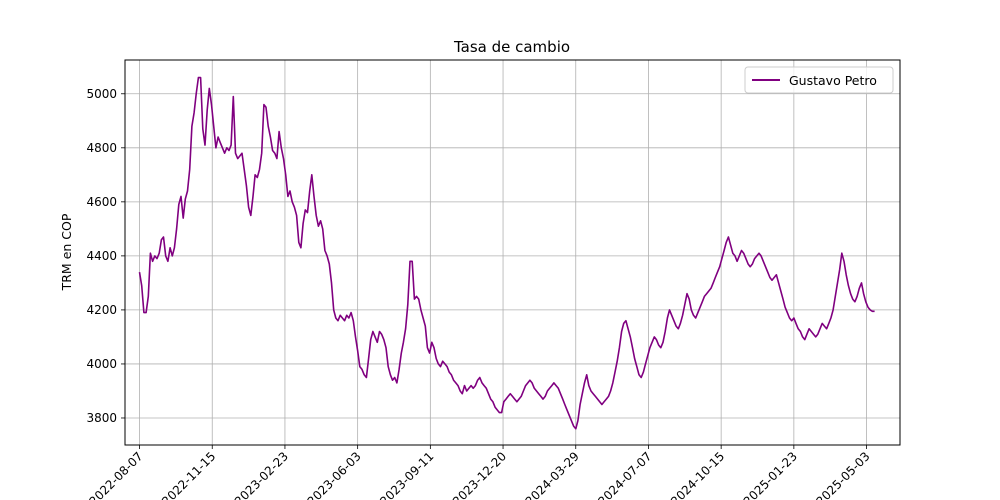  Describe the element at coordinates (101, 94) in the screenshot. I see `y-tick-label: 5000` at that location.